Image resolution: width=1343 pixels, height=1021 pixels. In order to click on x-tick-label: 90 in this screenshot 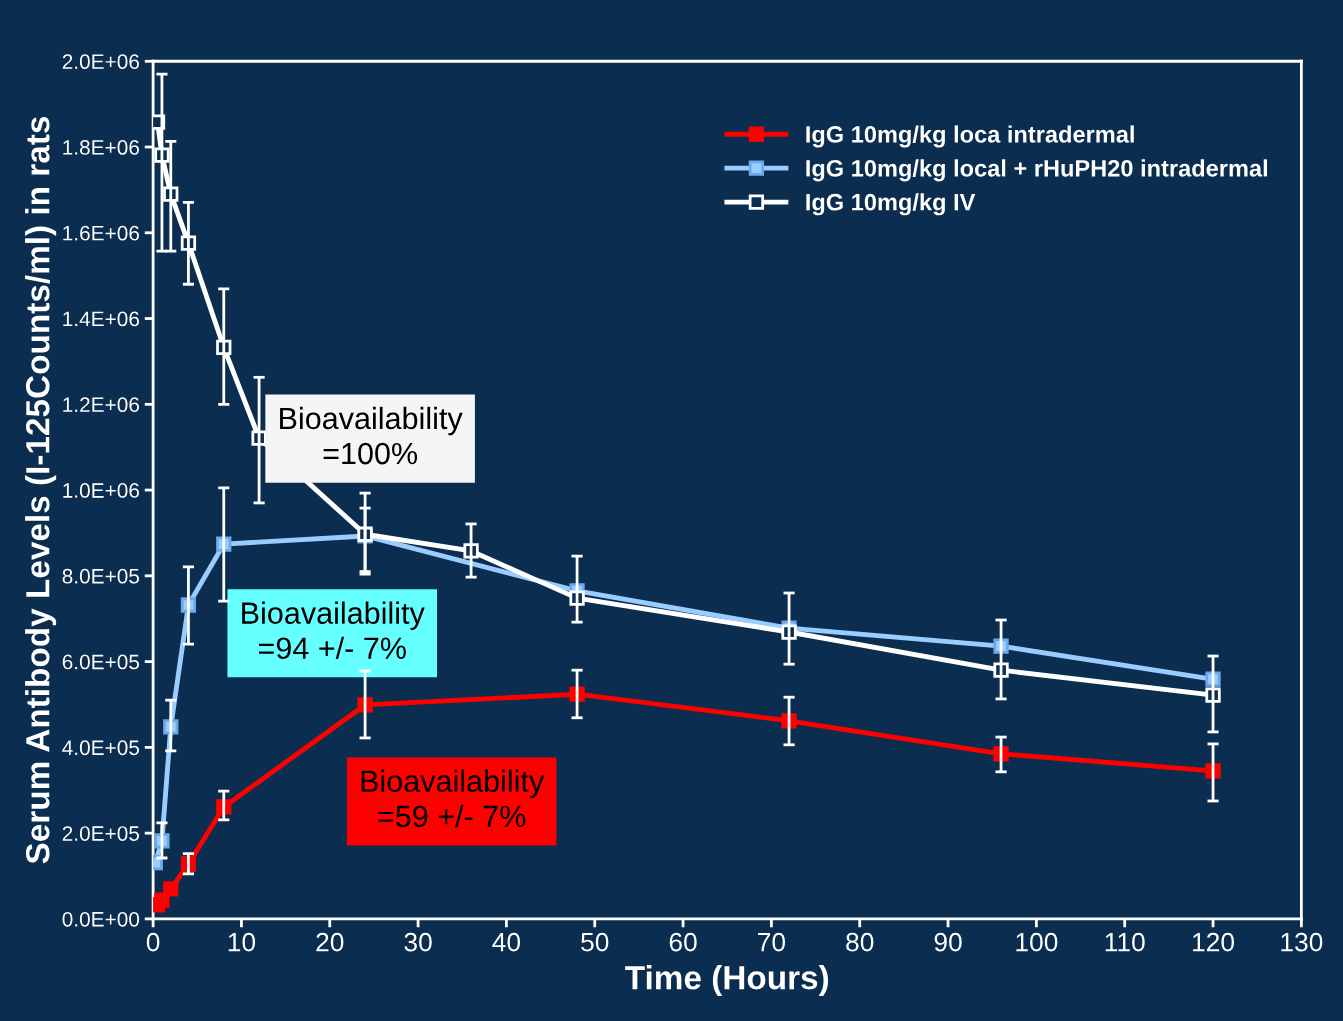, I will do `click(948, 942)`.